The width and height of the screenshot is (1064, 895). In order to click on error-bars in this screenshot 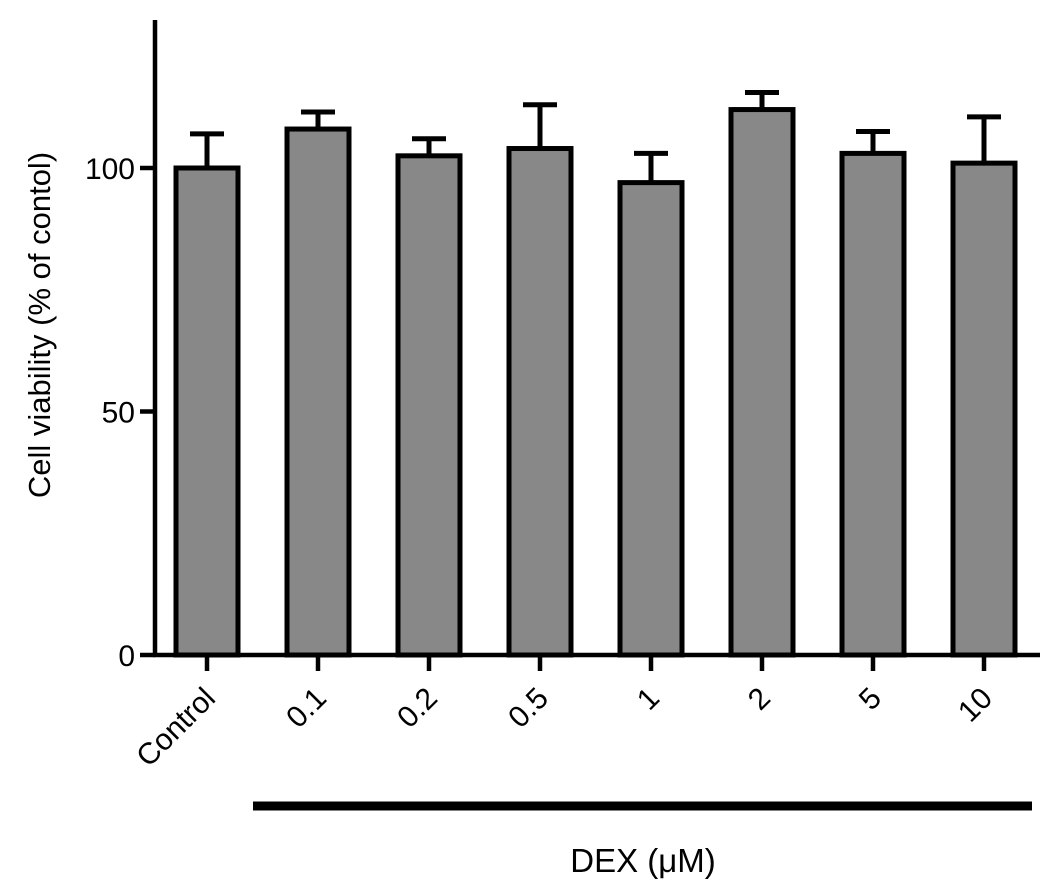, I will do `click(595, 136)`.